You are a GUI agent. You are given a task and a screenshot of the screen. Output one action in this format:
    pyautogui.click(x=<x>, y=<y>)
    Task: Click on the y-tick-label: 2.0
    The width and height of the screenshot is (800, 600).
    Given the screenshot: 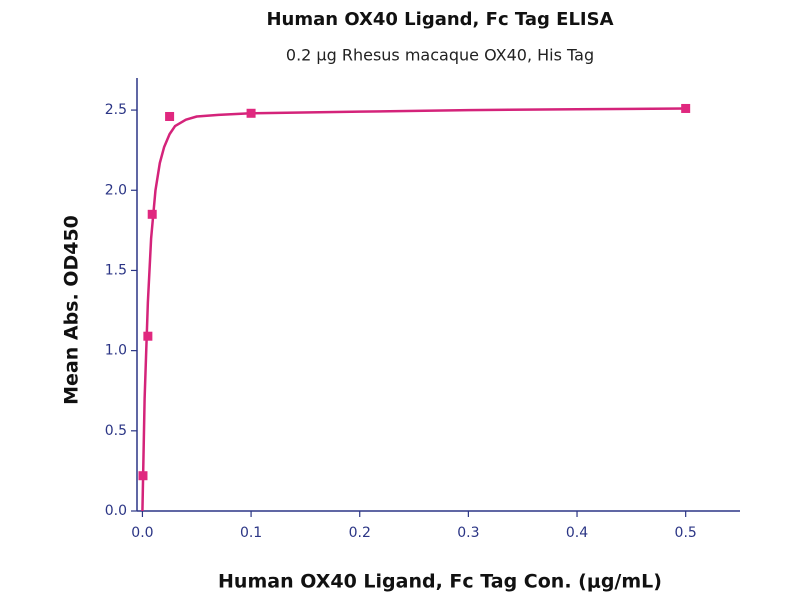 What is the action you would take?
    pyautogui.click(x=116, y=190)
    